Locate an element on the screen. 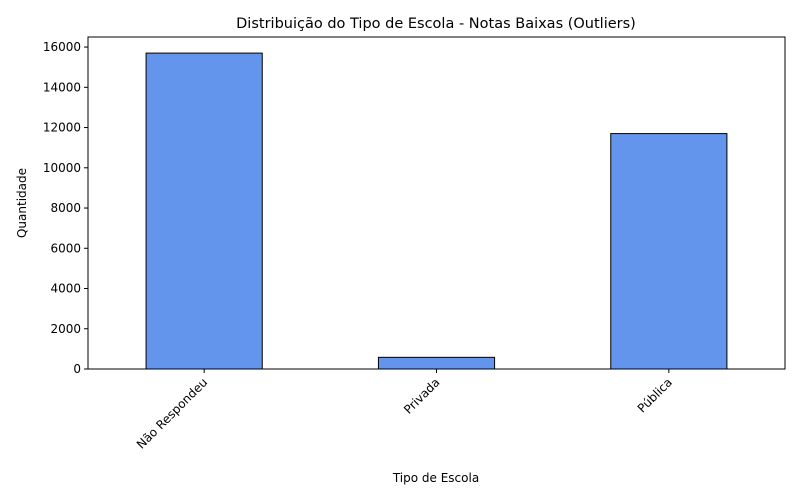 The image size is (800, 500). y-tick-label-4: 8000 is located at coordinates (65, 208).